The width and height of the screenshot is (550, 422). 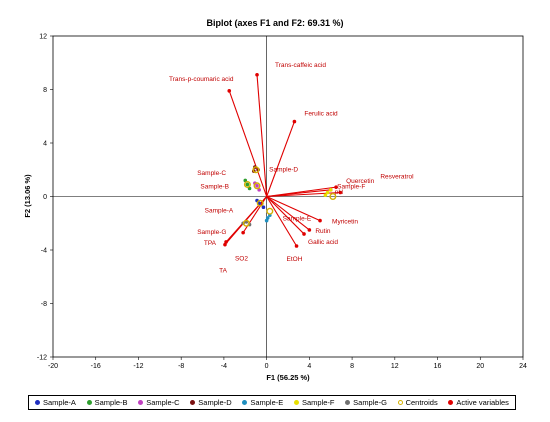 What do you see at coordinates (211, 232) in the screenshot?
I see `sample-label: Sample-G` at bounding box center [211, 232].